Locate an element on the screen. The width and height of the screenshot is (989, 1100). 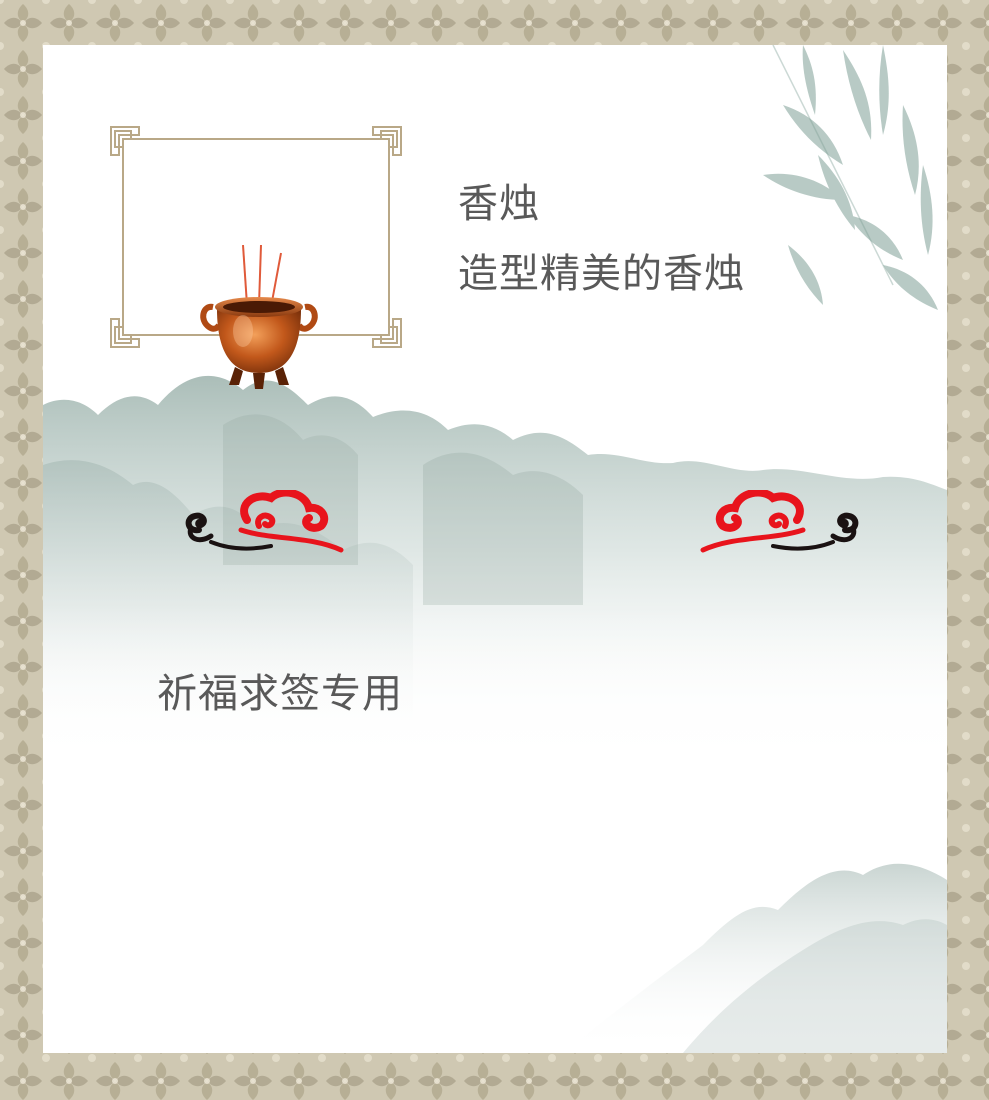
incense-burner-icon is located at coordinates (259, 317).